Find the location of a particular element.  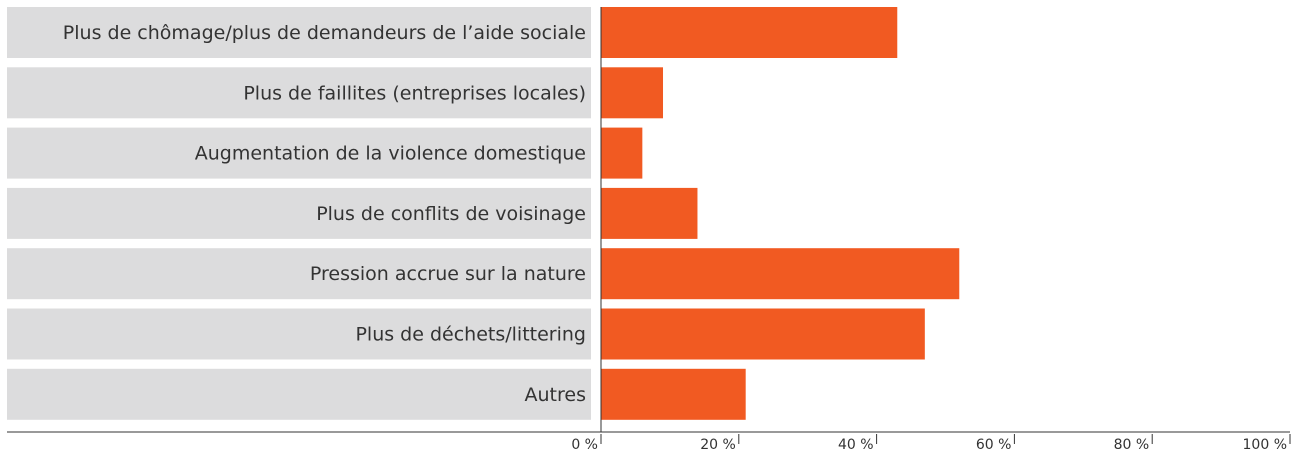

category-label: Pression accrue sur la nature is located at coordinates (448, 274).